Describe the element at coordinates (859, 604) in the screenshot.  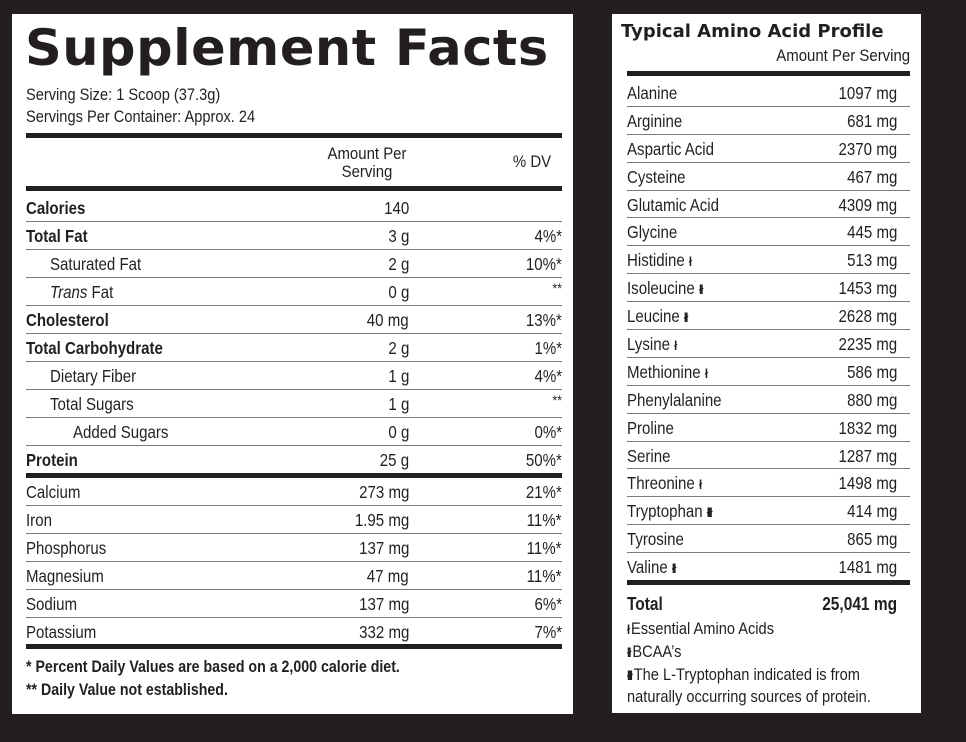
I see `total-amount: 25,041 mg` at that location.